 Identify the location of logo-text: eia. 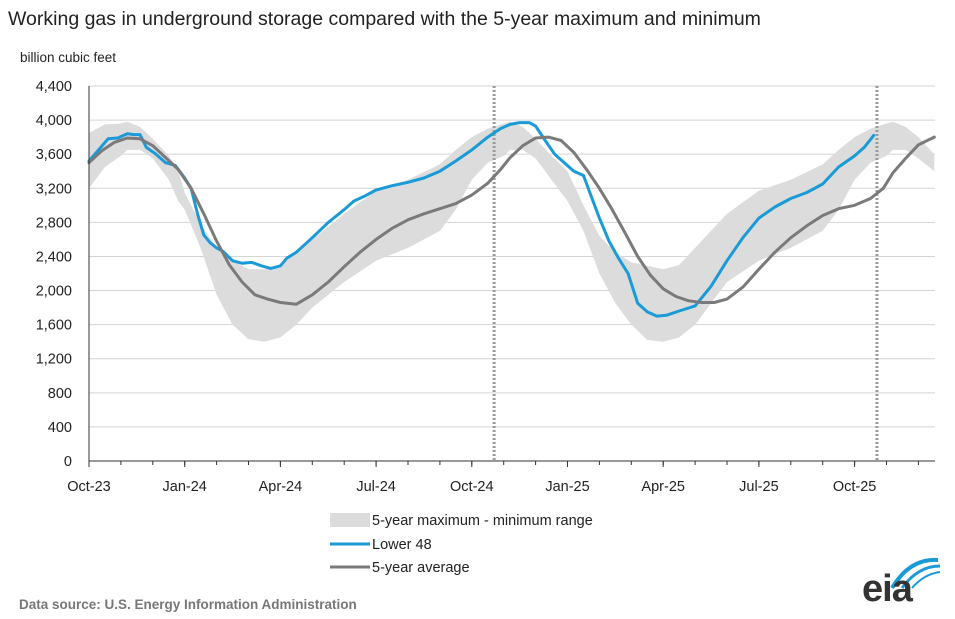
(887, 589).